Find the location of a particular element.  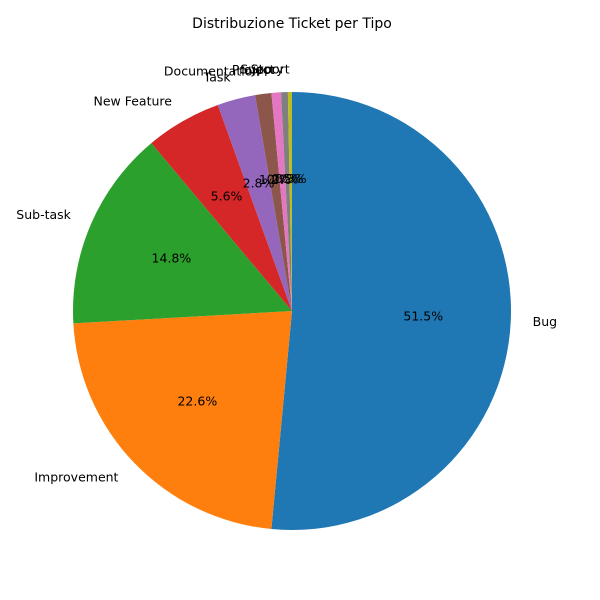

pct-label-story: 0.5% is located at coordinates (288, 178).